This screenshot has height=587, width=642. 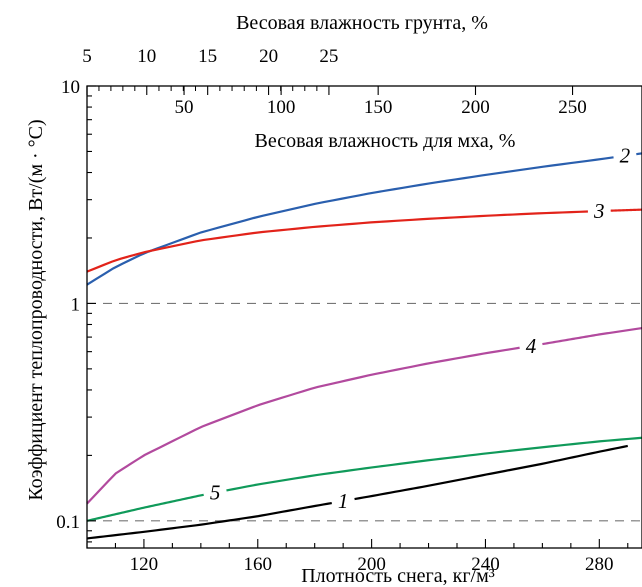 What do you see at coordinates (599, 211) in the screenshot?
I see `series-label-3: 3` at bounding box center [599, 211].